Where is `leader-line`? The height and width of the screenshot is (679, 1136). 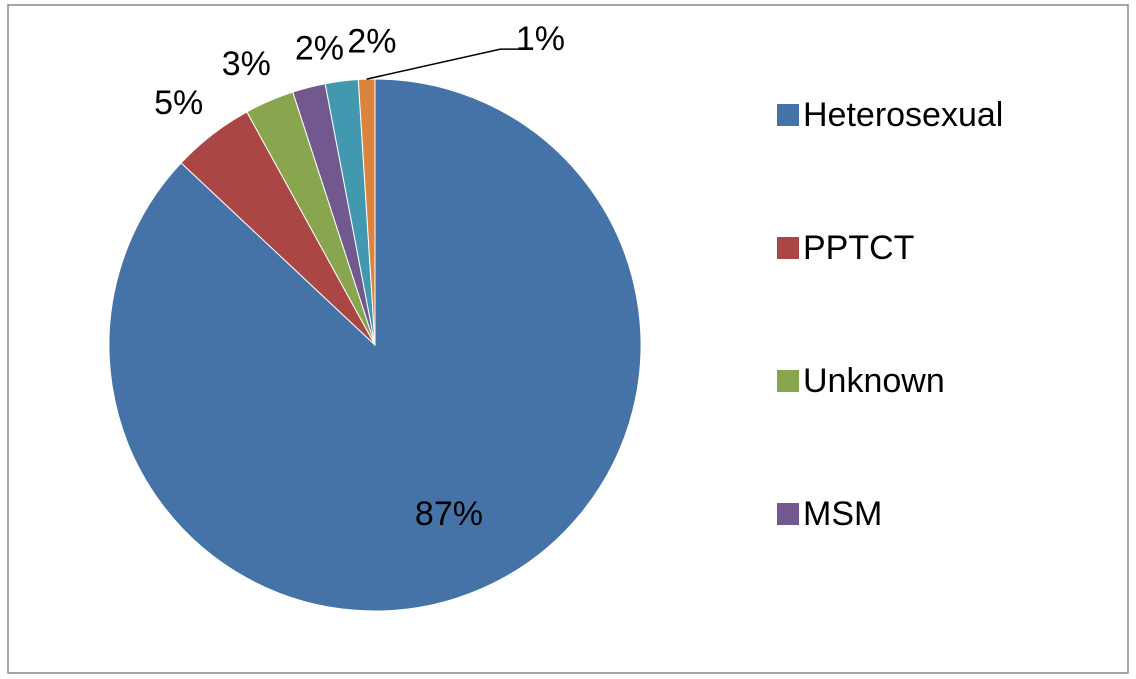
leader-line is located at coordinates (442, 64).